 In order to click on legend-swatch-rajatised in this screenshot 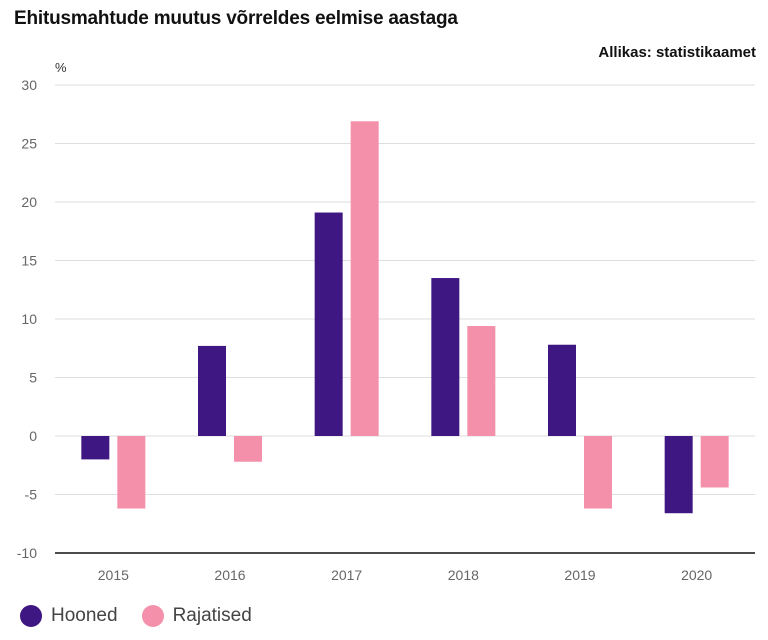, I will do `click(152, 616)`.